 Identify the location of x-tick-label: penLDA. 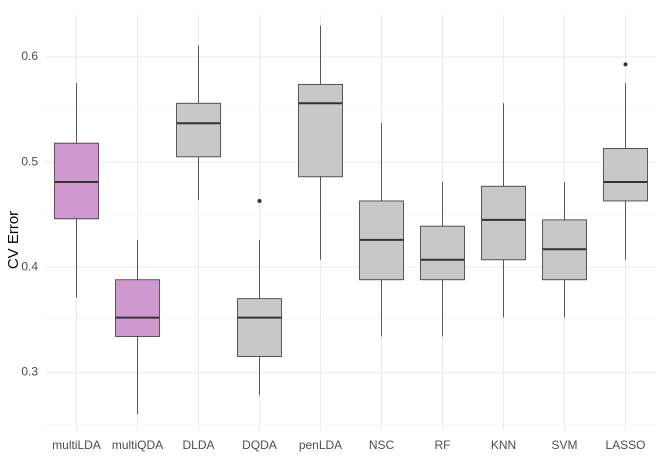
(320, 445).